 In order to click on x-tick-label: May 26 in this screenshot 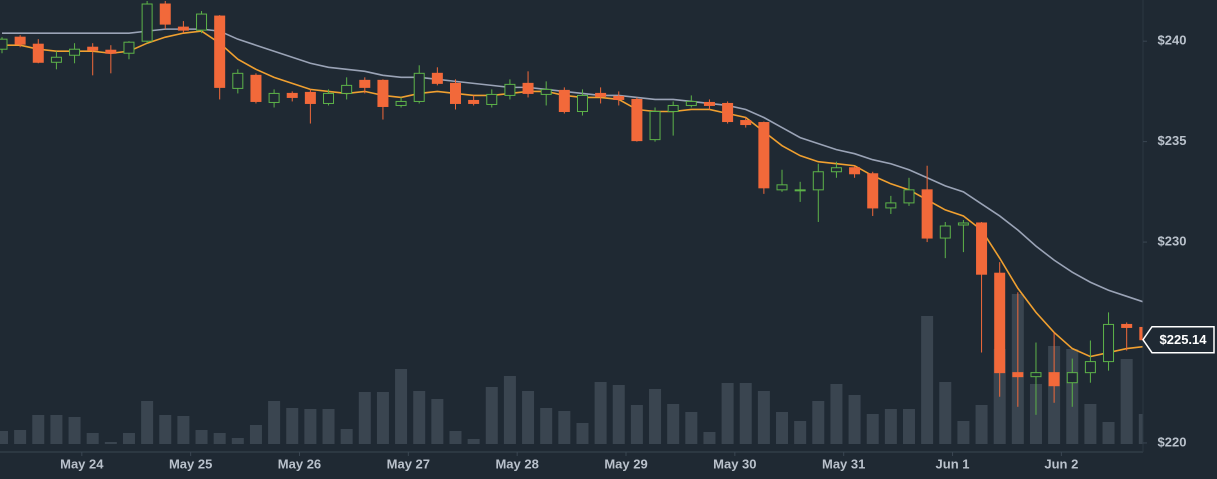, I will do `click(299, 463)`.